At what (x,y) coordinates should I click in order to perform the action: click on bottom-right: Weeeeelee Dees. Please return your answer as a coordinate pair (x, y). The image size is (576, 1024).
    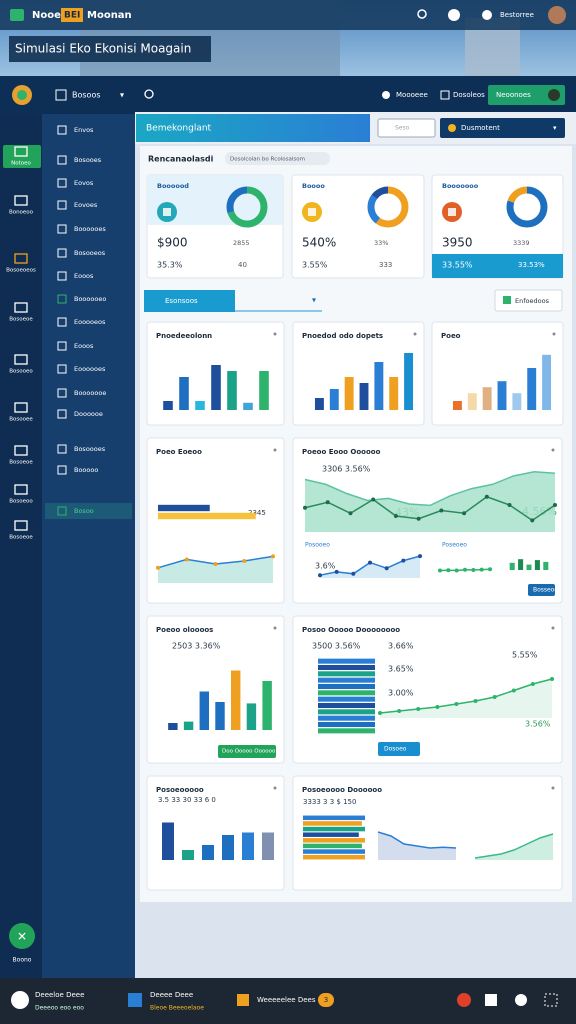
    Looking at the image, I should click on (286, 1000).